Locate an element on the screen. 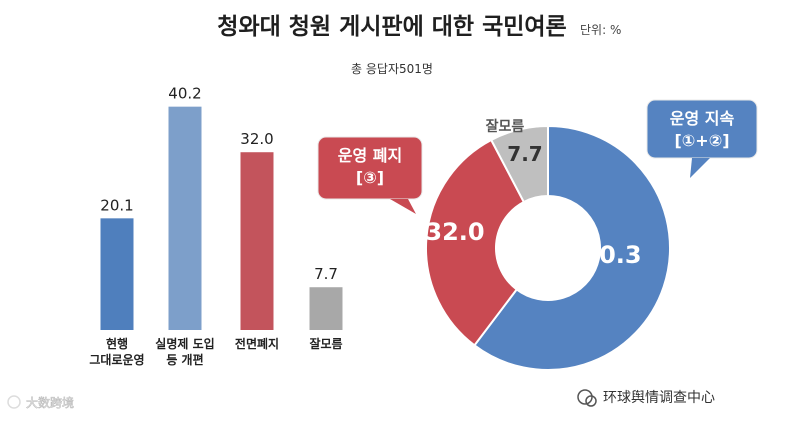 Image resolution: width=785 pixels, height=423 pixels. callout-1: 운영 폐지 [③] is located at coordinates (370, 175).